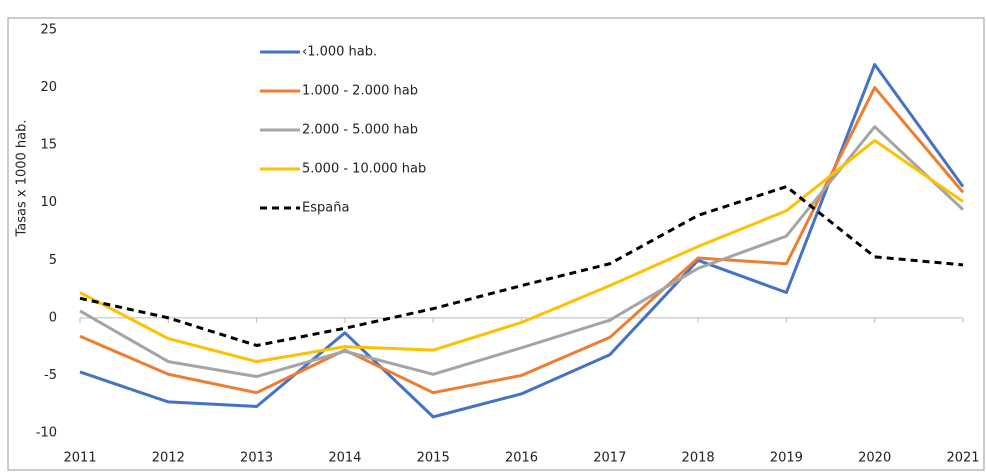  Describe the element at coordinates (53, 317) in the screenshot. I see `y-tick-label: 0` at that location.